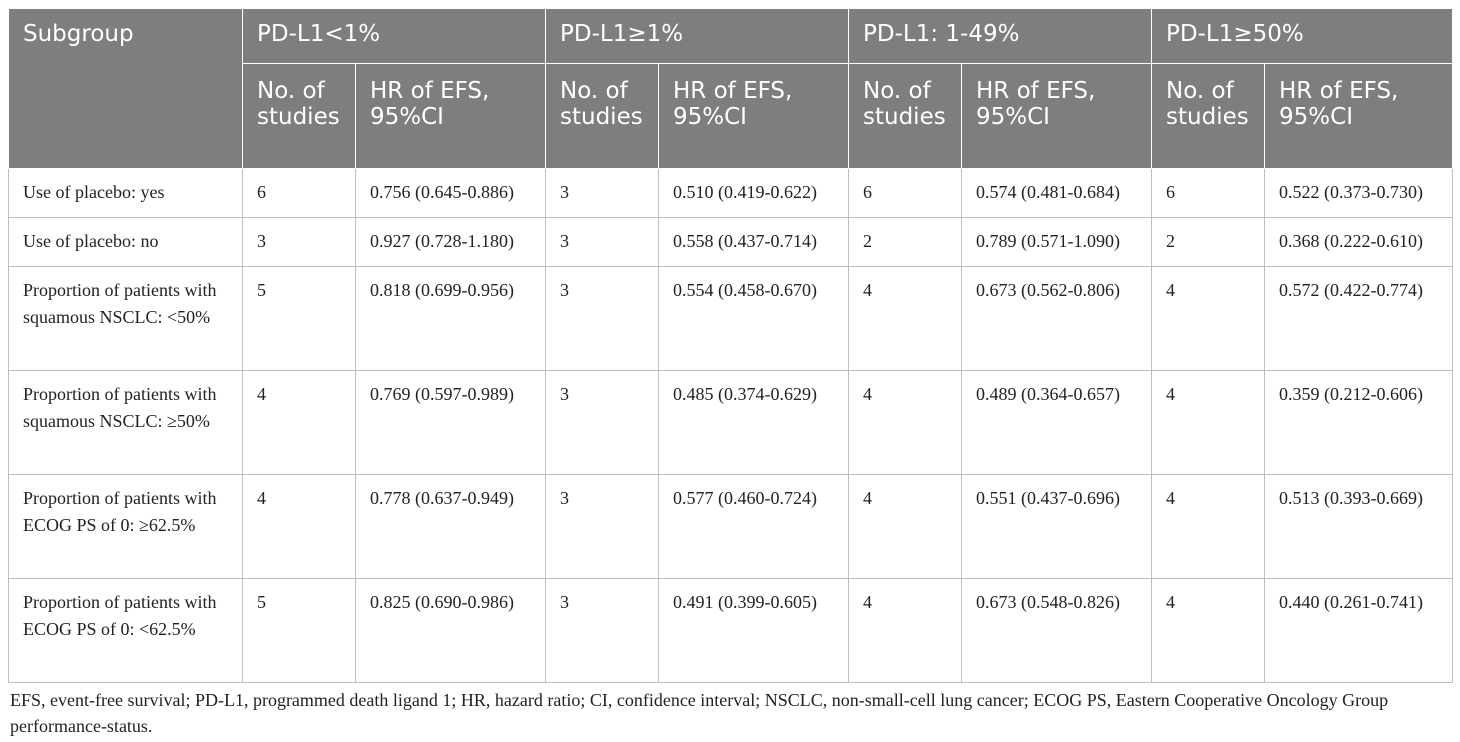  What do you see at coordinates (1057, 527) in the screenshot?
I see `hr-efs-cell: 0.551 (0.437-0.696)` at bounding box center [1057, 527].